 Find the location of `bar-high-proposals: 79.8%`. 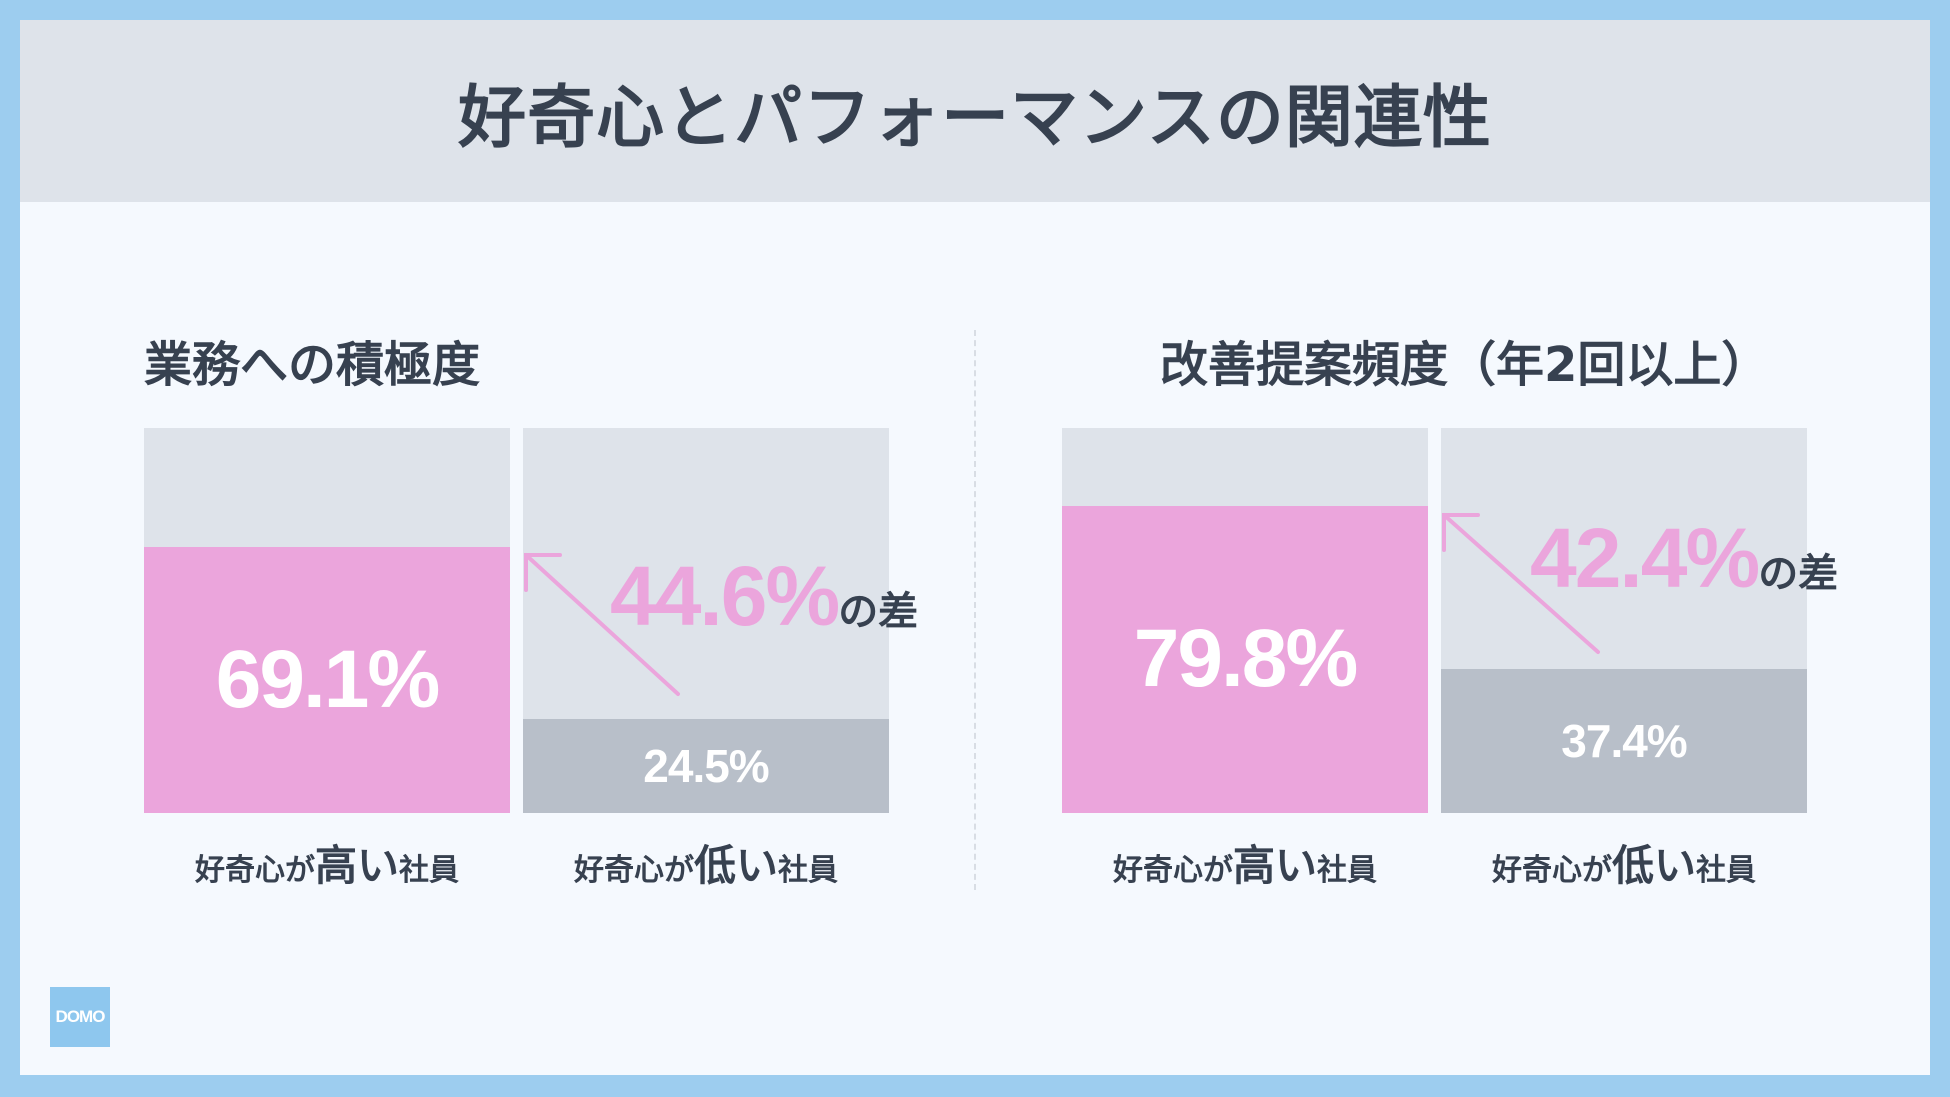

bar-high-proposals: 79.8% is located at coordinates (1245, 659).